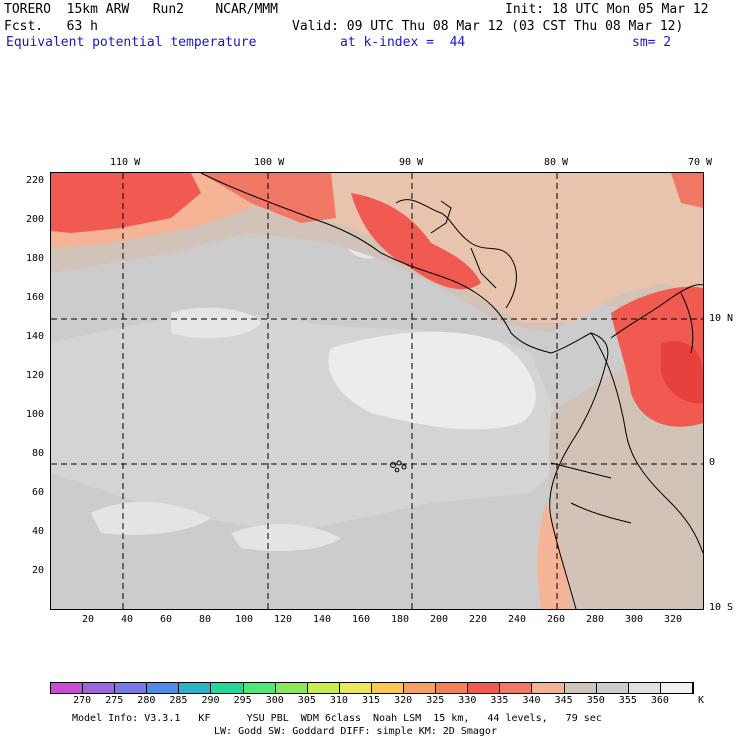 This screenshot has width=740, height=740. Describe the element at coordinates (338, 700) in the screenshot. I see `colorbar-label: 310` at that location.